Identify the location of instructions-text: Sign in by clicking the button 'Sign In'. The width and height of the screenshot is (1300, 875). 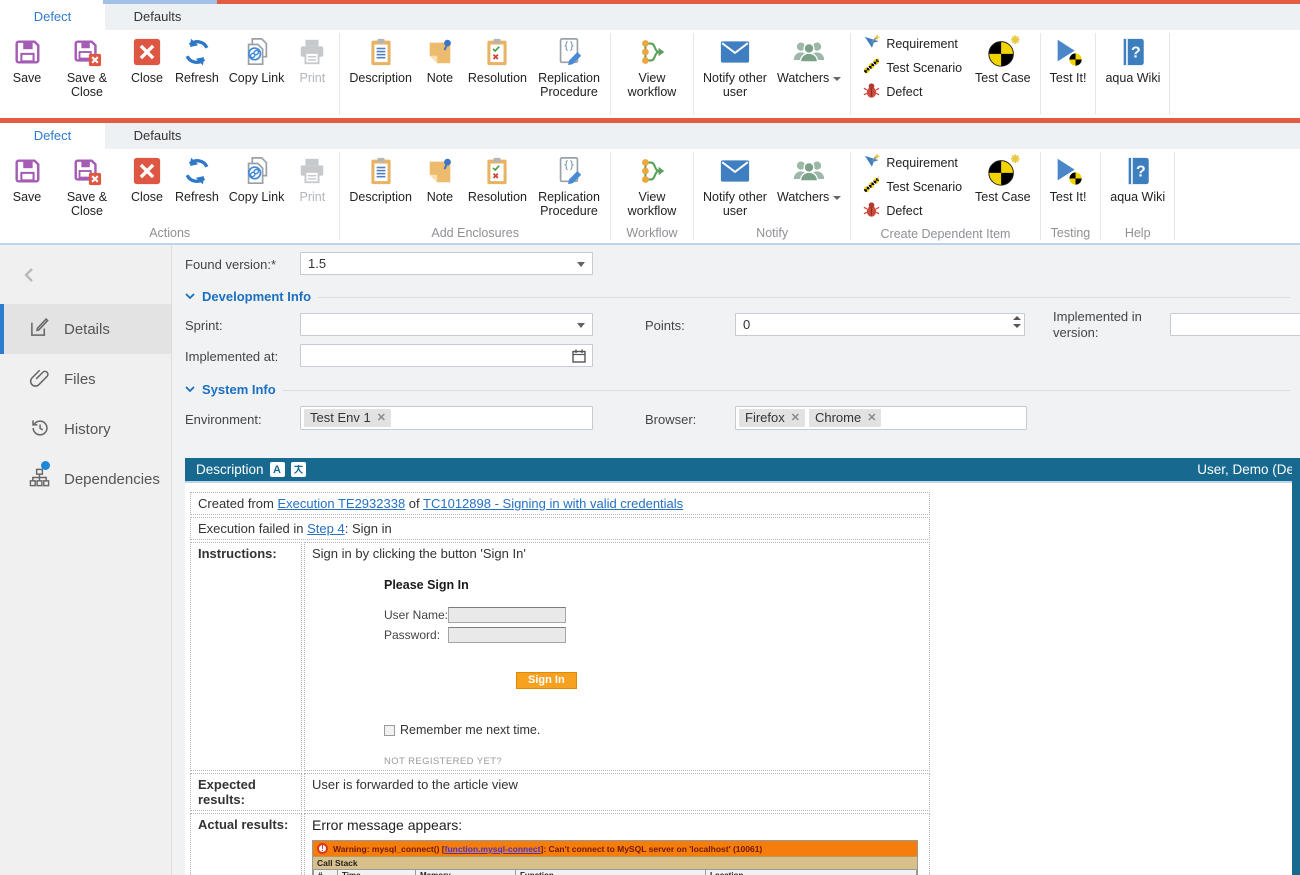
(419, 553).